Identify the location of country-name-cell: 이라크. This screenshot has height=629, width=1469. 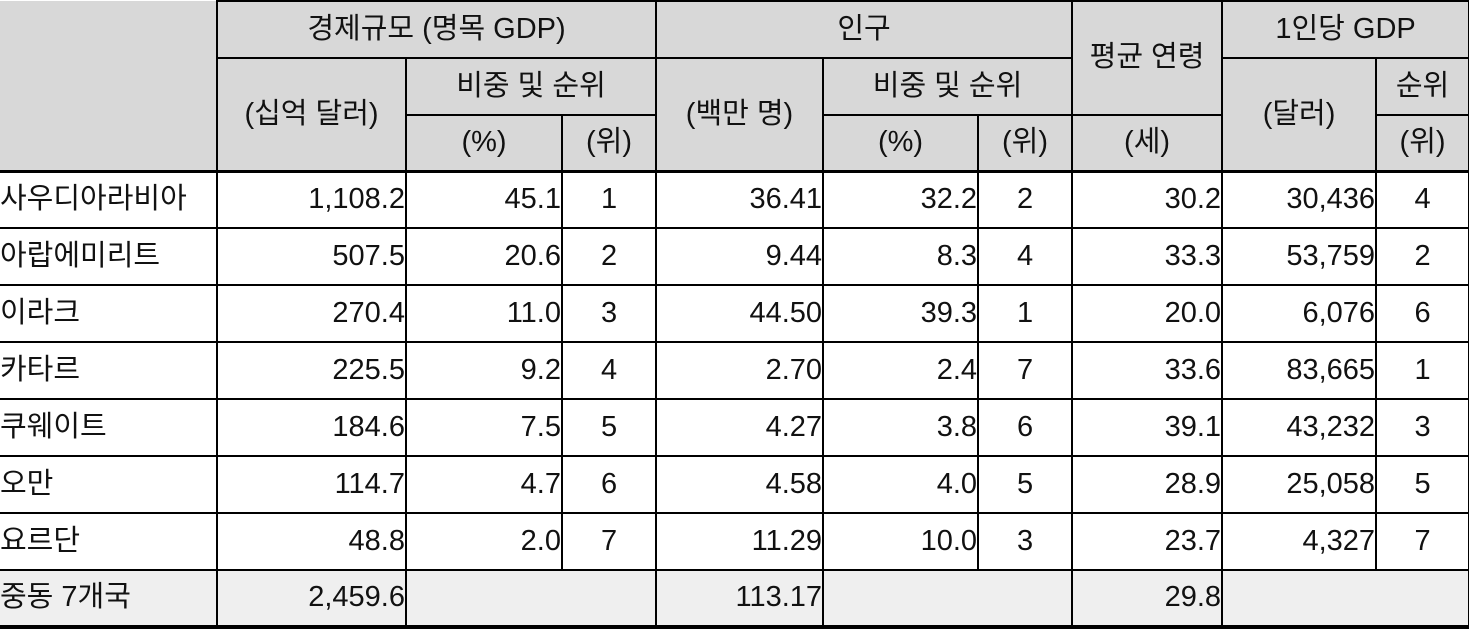
(109, 313).